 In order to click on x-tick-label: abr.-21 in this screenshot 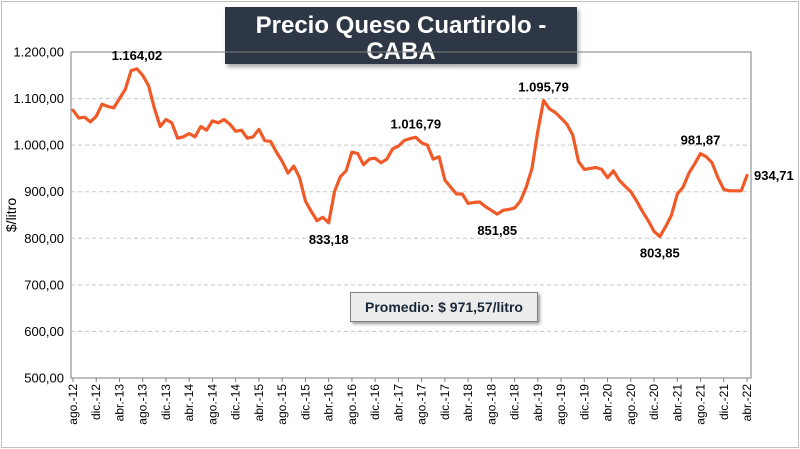, I will do `click(677, 403)`.